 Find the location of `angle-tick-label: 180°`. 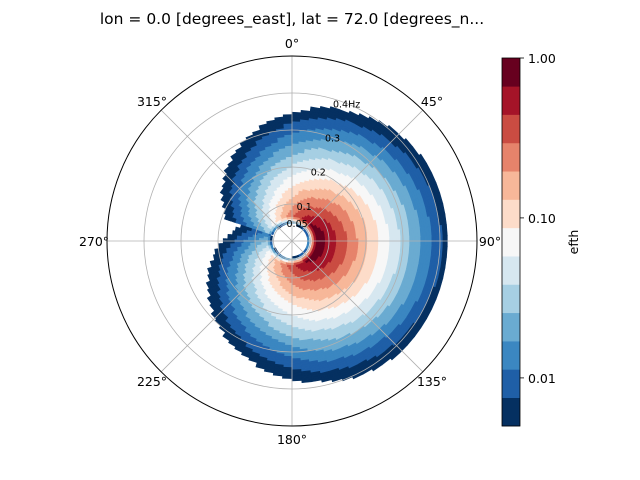

angle-tick-label: 180° is located at coordinates (292, 439).